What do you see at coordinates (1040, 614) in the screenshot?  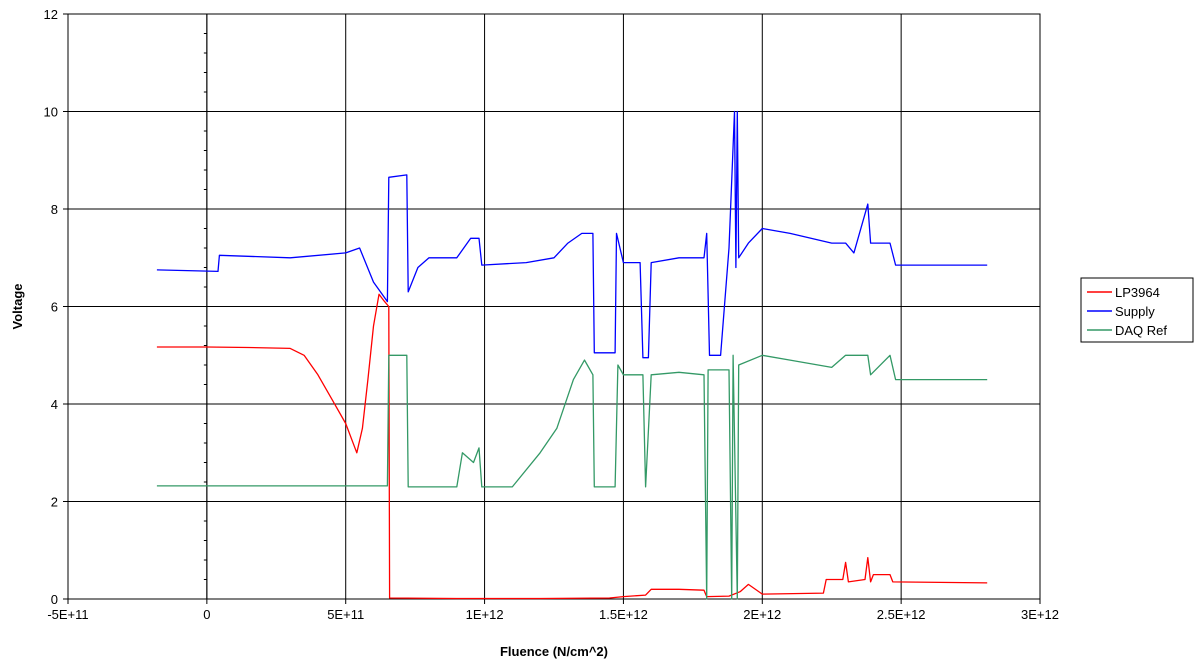 I see `x-tick-label: 3E+12` at bounding box center [1040, 614].